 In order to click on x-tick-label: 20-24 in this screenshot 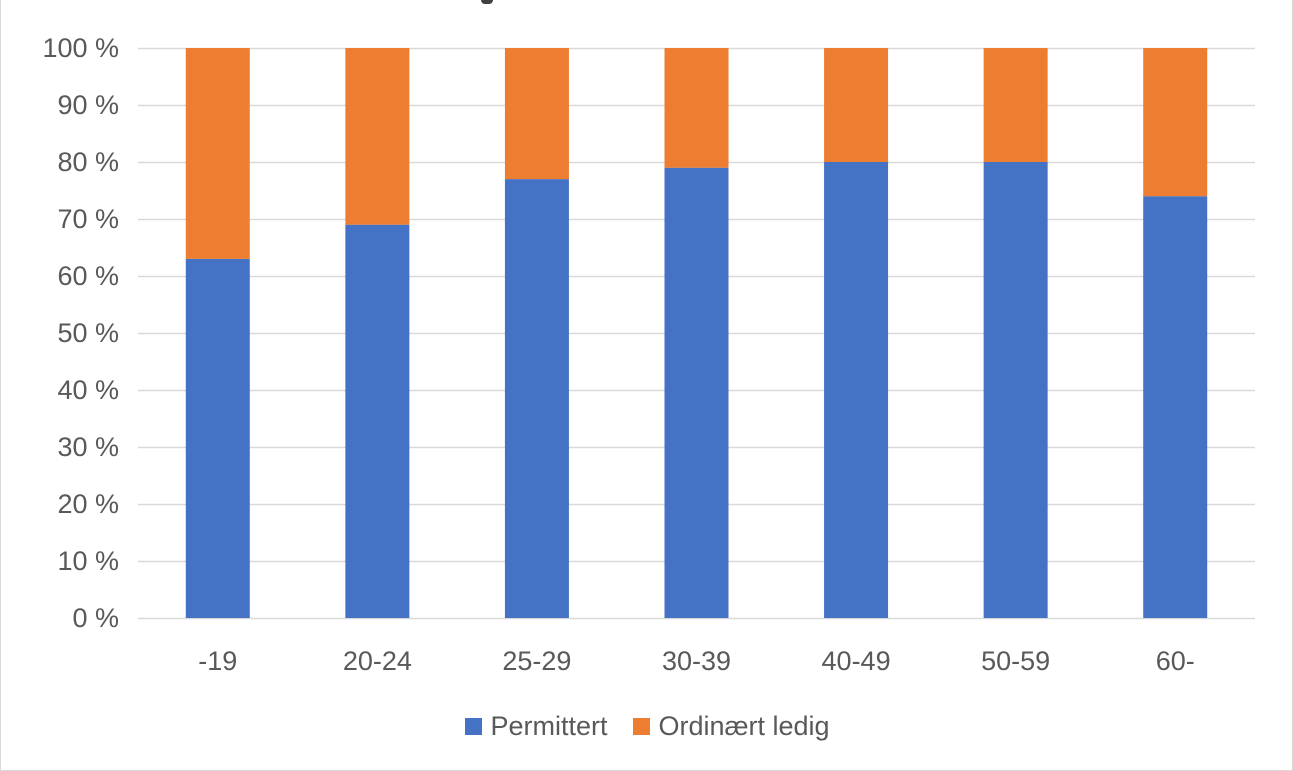, I will do `click(377, 661)`.